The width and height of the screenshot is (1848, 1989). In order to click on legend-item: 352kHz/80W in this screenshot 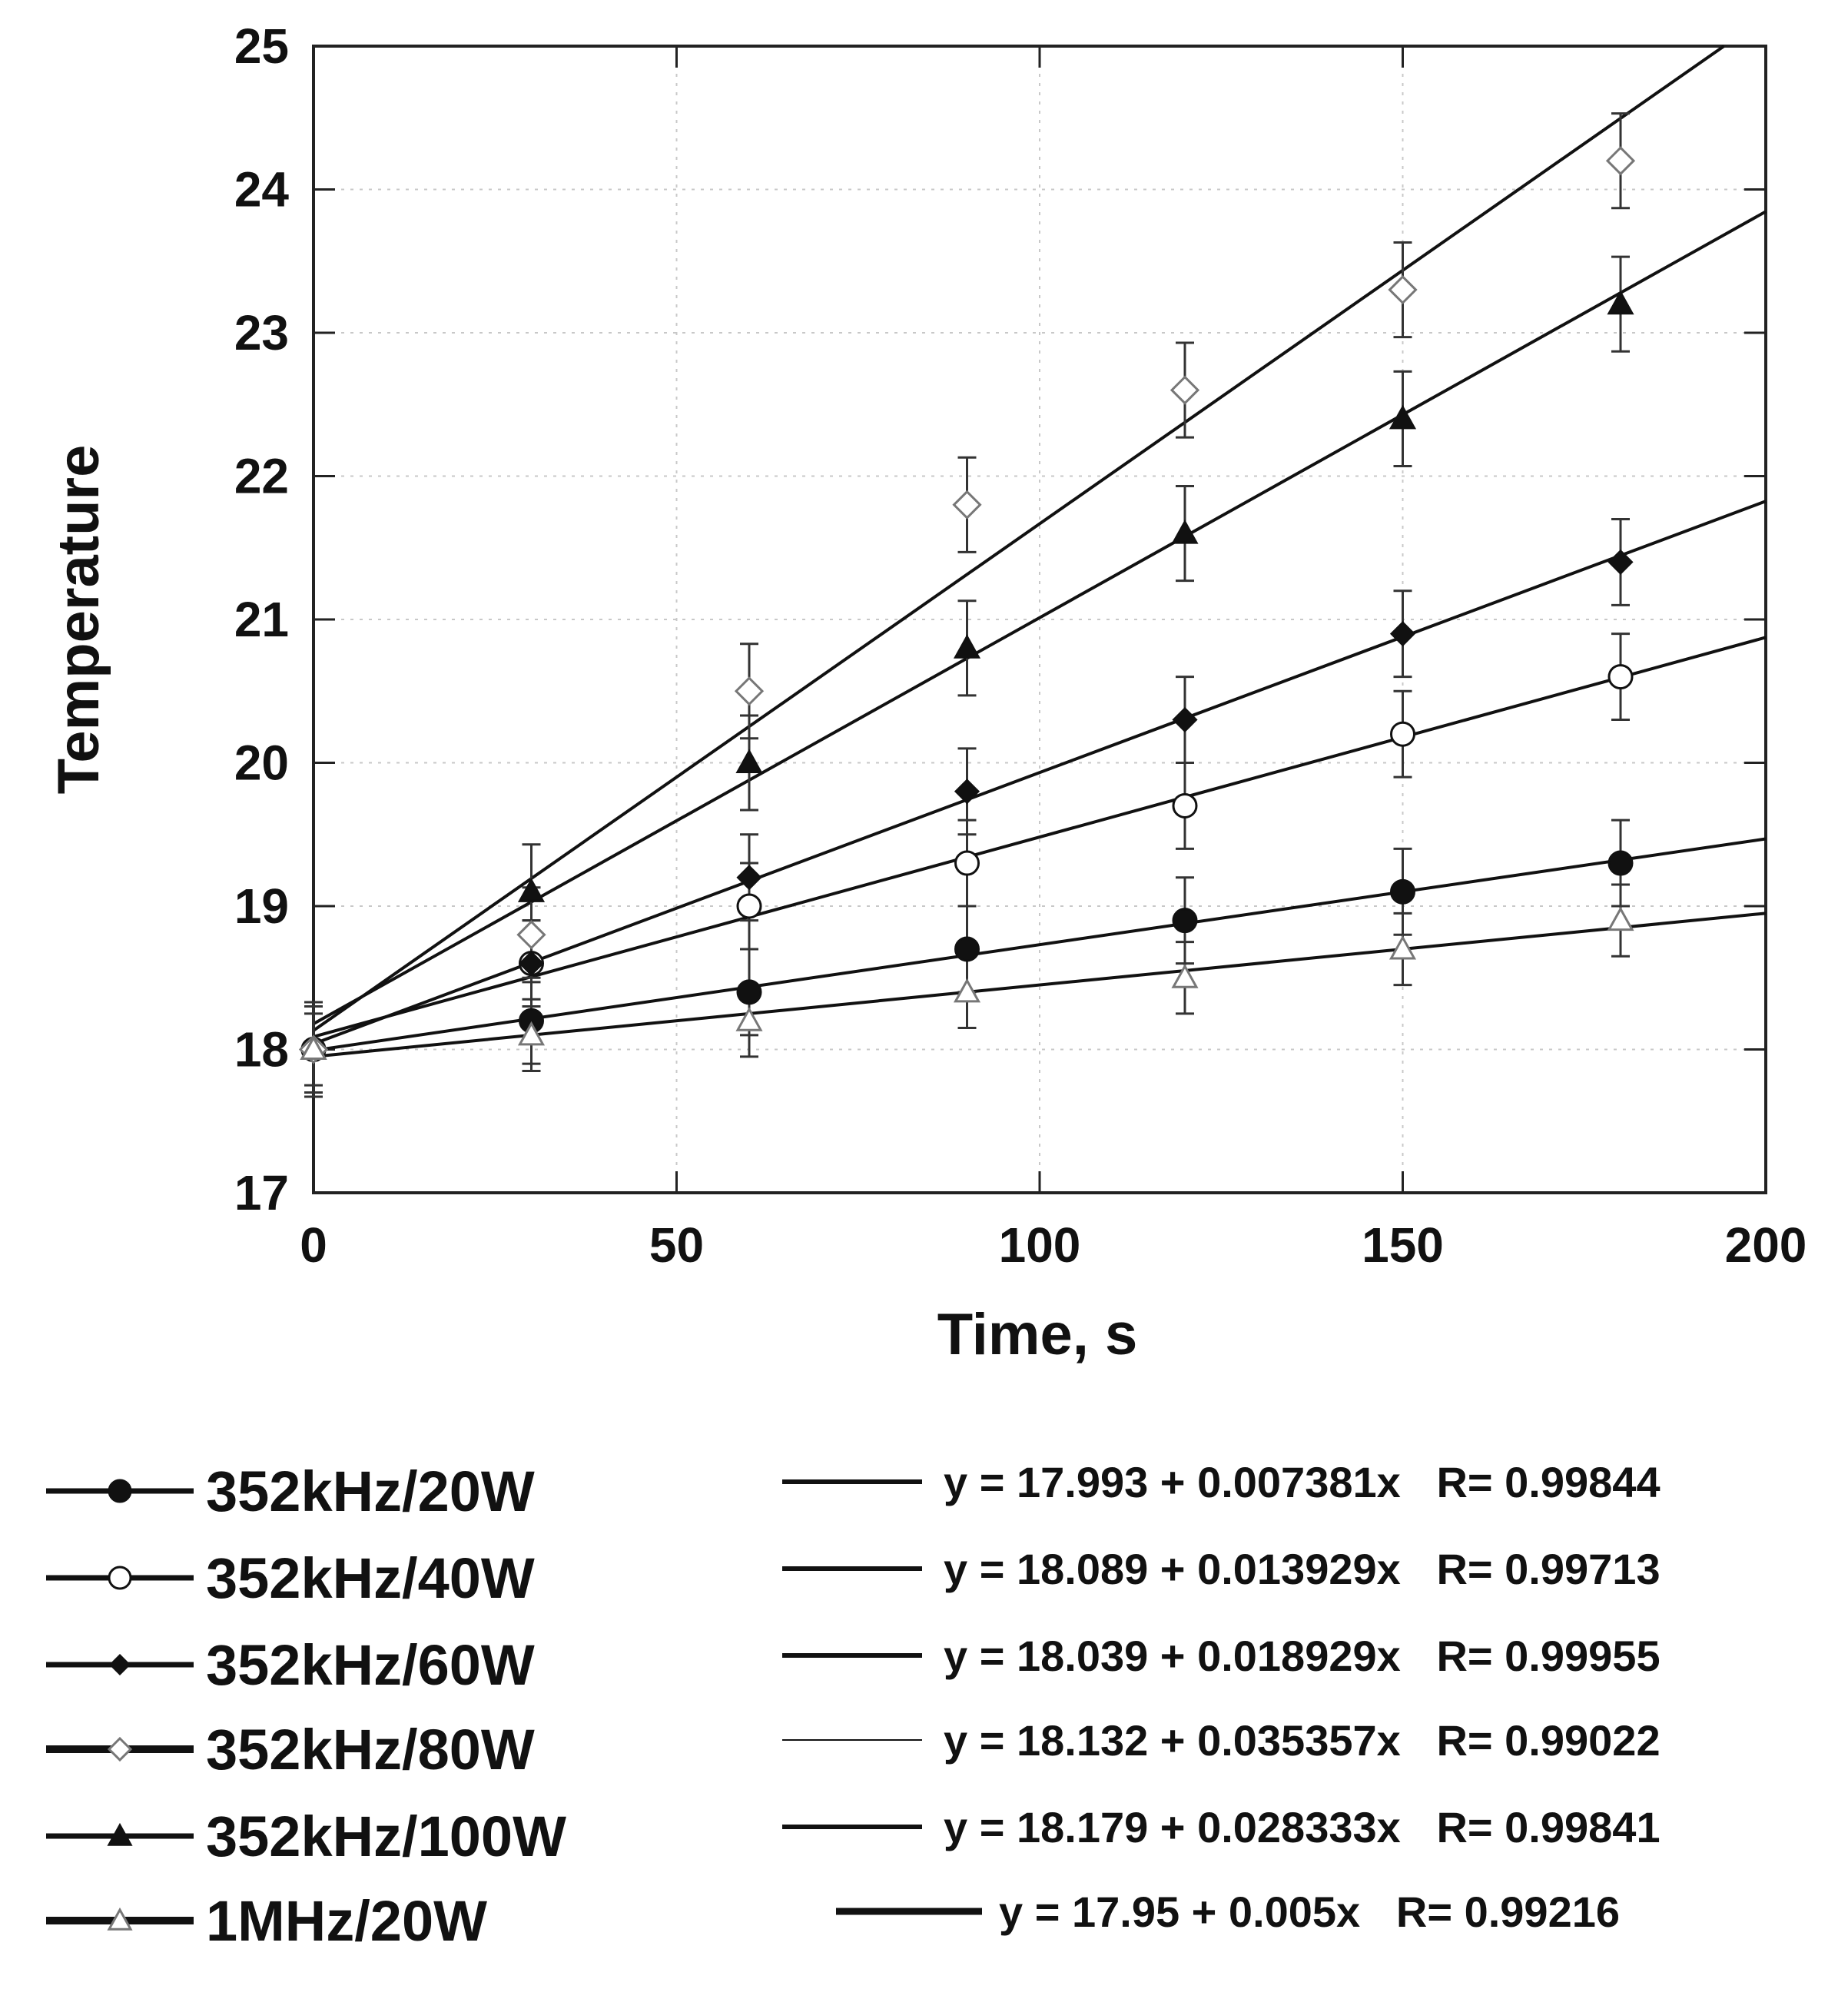, I will do `click(290, 1750)`.